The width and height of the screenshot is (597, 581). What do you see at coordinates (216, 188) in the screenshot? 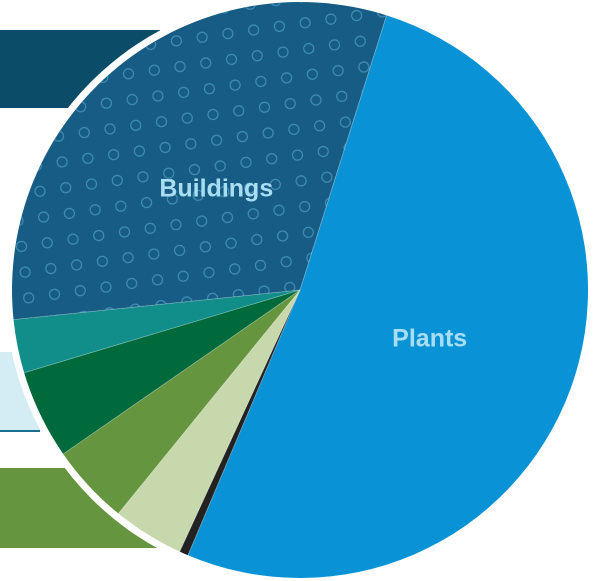
I see `pie-label-buildings: Buildings` at bounding box center [216, 188].